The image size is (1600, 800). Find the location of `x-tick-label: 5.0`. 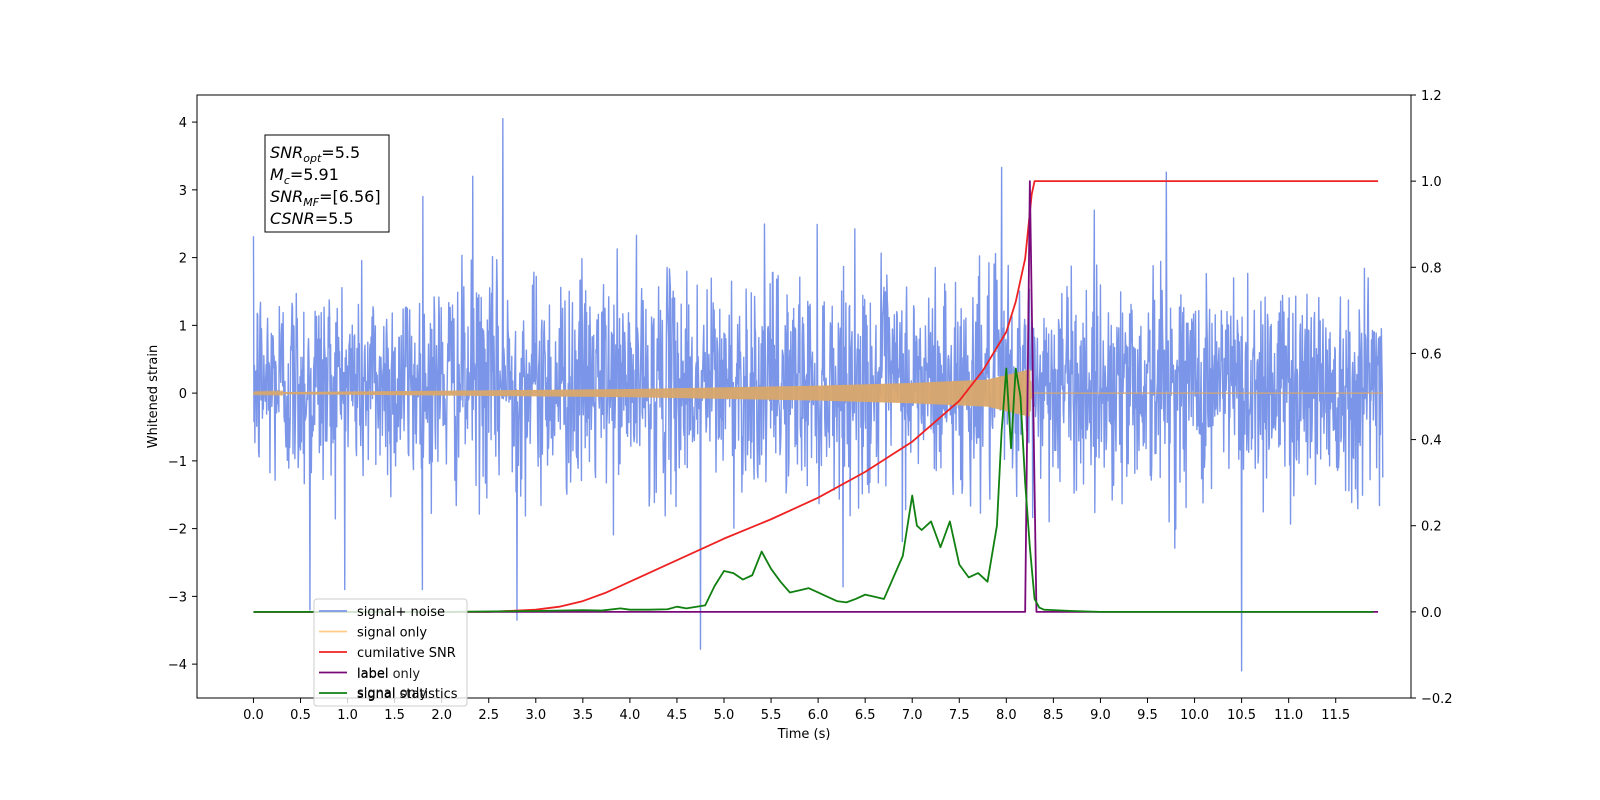

x-tick-label: 5.0 is located at coordinates (724, 715).